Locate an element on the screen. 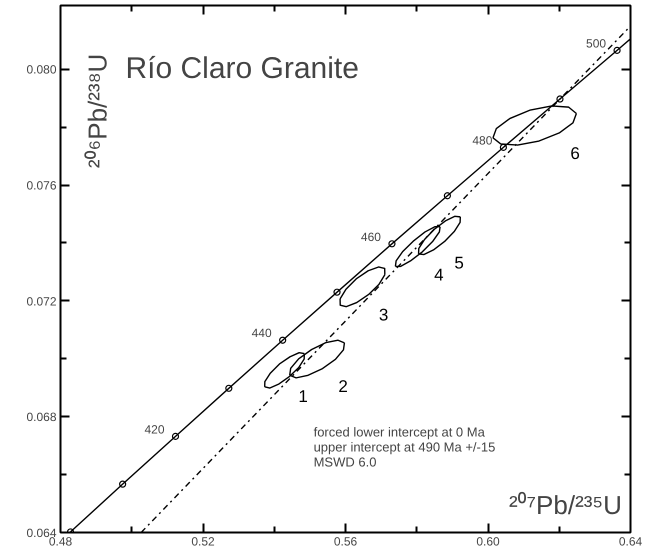 The width and height of the screenshot is (646, 555). x-tick-label: 0.64 is located at coordinates (630, 541).